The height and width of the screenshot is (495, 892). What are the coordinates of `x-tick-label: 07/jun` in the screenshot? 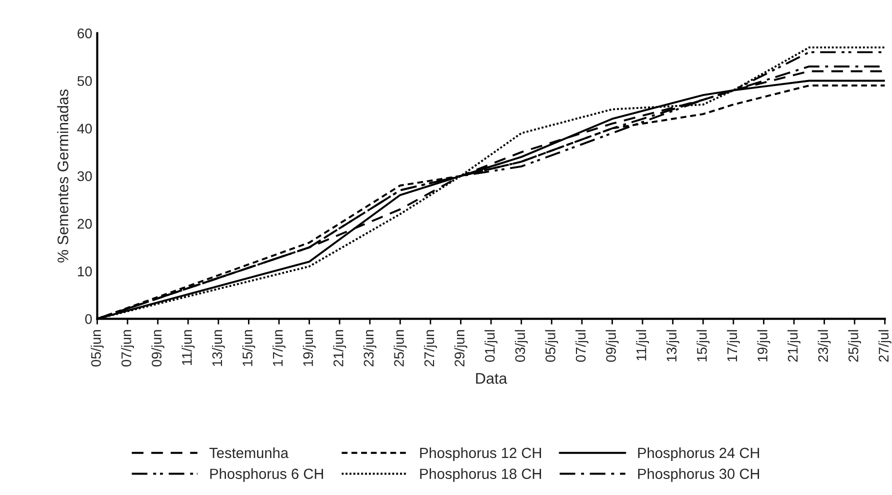 It's located at (127, 348).